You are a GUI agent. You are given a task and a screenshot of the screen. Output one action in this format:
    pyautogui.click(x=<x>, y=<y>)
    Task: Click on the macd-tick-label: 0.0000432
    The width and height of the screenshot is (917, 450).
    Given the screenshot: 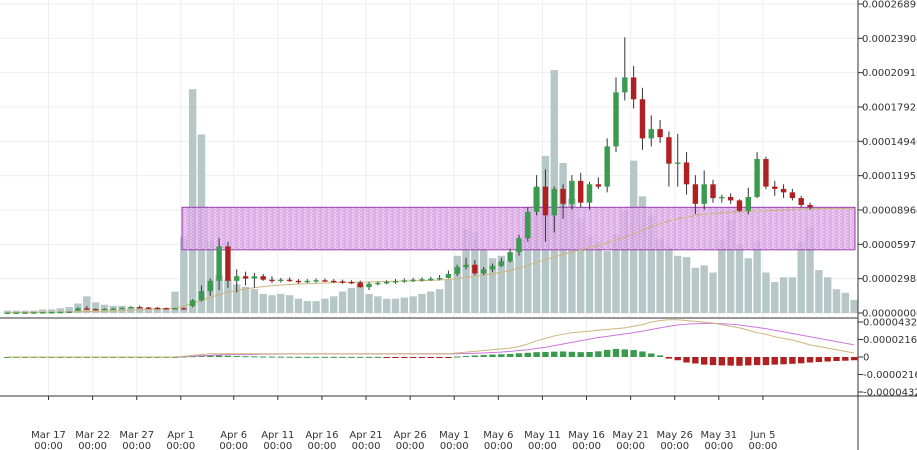 What is the action you would take?
    pyautogui.click(x=890, y=323)
    